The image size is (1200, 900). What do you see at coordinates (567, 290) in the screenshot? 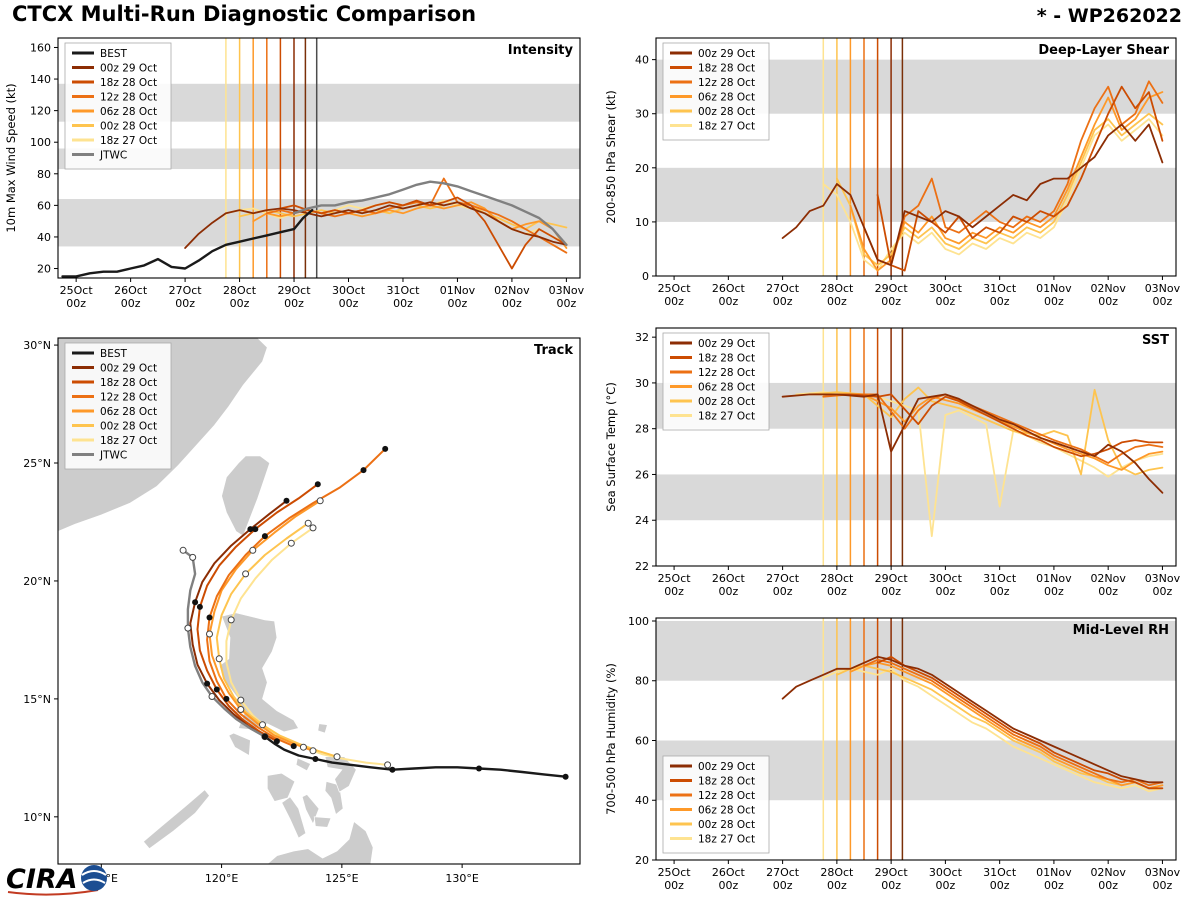
I see `svg-text: 03Nov` at bounding box center [567, 290].